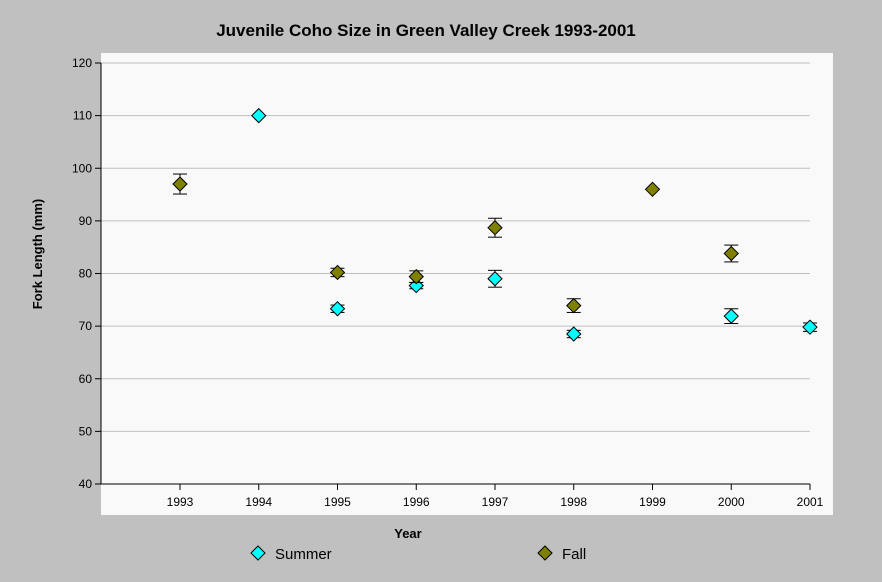 Image resolution: width=882 pixels, height=582 pixels. What do you see at coordinates (86, 431) in the screenshot?
I see `y-tick-label: 50` at bounding box center [86, 431].